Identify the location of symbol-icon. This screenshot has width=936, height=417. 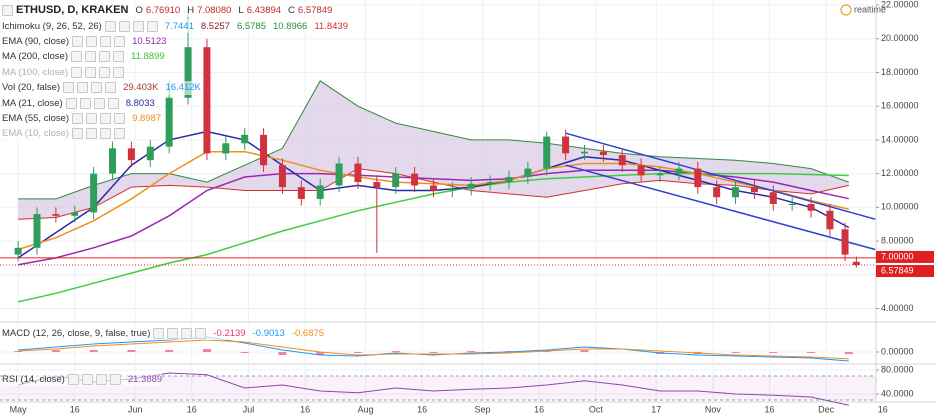
(7, 10).